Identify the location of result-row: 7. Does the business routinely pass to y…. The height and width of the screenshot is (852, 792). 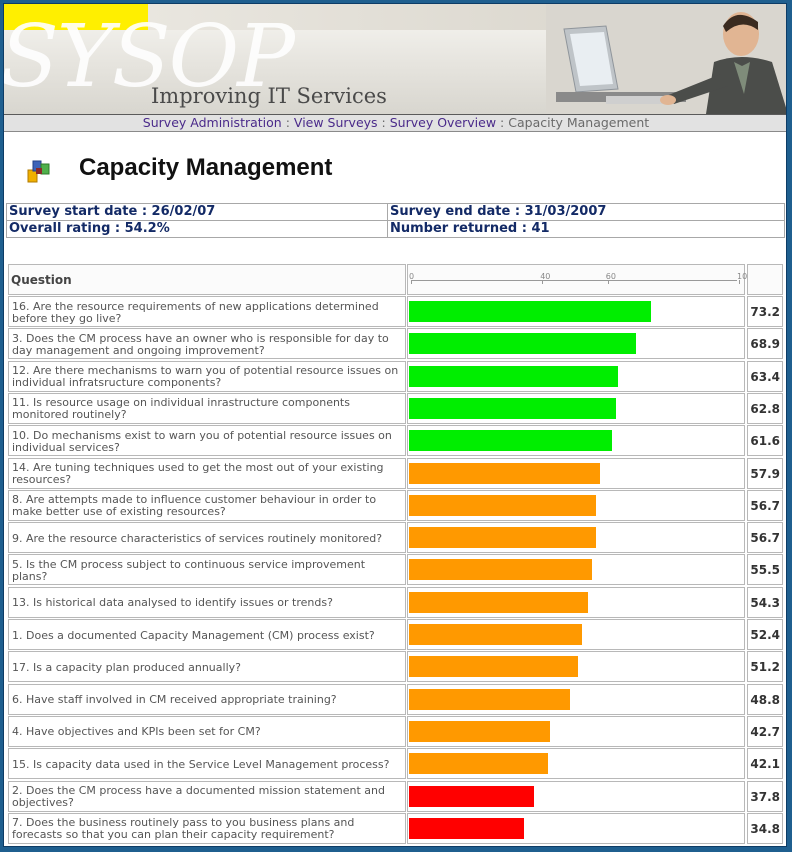
(395, 828).